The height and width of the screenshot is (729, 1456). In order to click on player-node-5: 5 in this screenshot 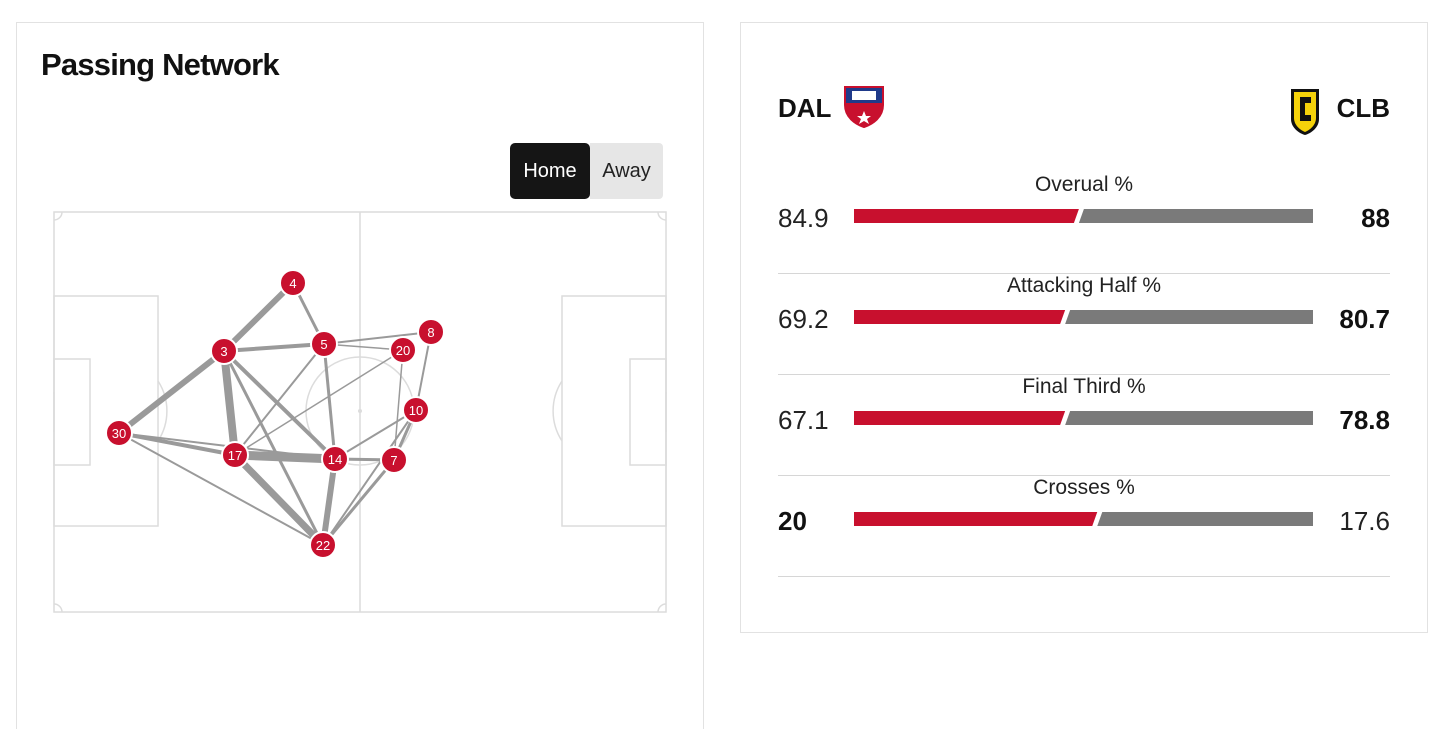, I will do `click(324, 344)`.